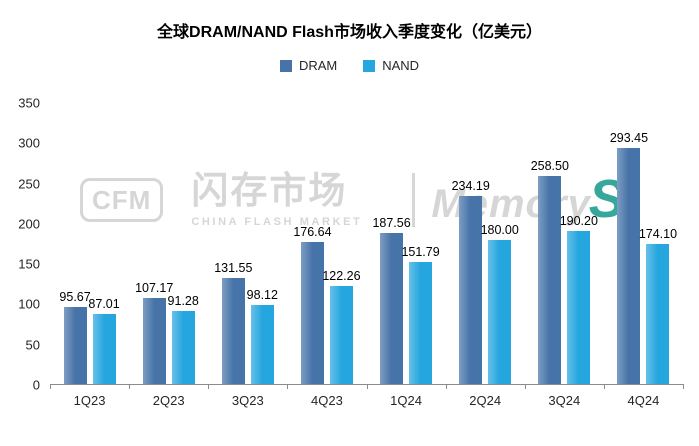 The image size is (699, 446). I want to click on x-axis-label: 2Q24, so click(485, 400).